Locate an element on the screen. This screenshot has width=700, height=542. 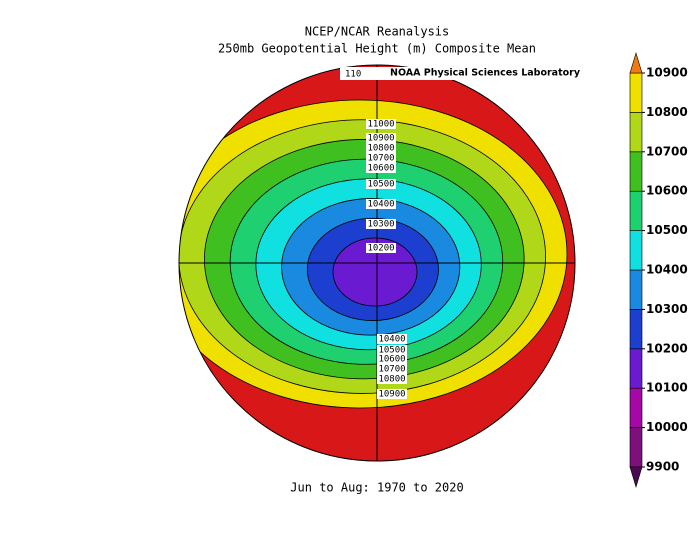
contour-label: 10200 is located at coordinates (380, 249).